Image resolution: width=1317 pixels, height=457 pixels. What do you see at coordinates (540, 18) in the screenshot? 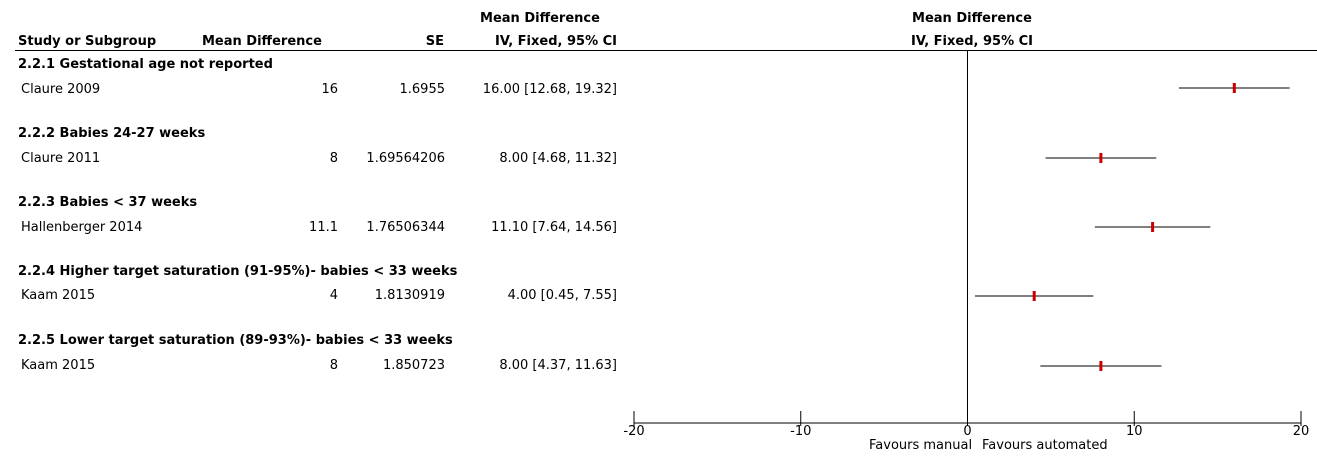
I see `header-group-mean-difference: Mean Difference` at bounding box center [540, 18].